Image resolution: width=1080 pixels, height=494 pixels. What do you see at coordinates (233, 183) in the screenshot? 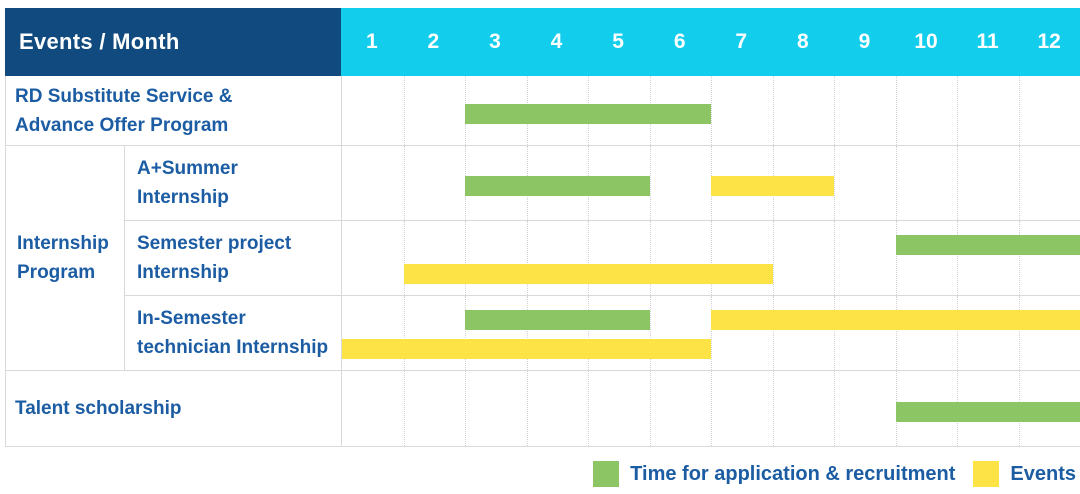
I see `row-label-a-plus-summer: A+Summer Internship` at bounding box center [233, 183].